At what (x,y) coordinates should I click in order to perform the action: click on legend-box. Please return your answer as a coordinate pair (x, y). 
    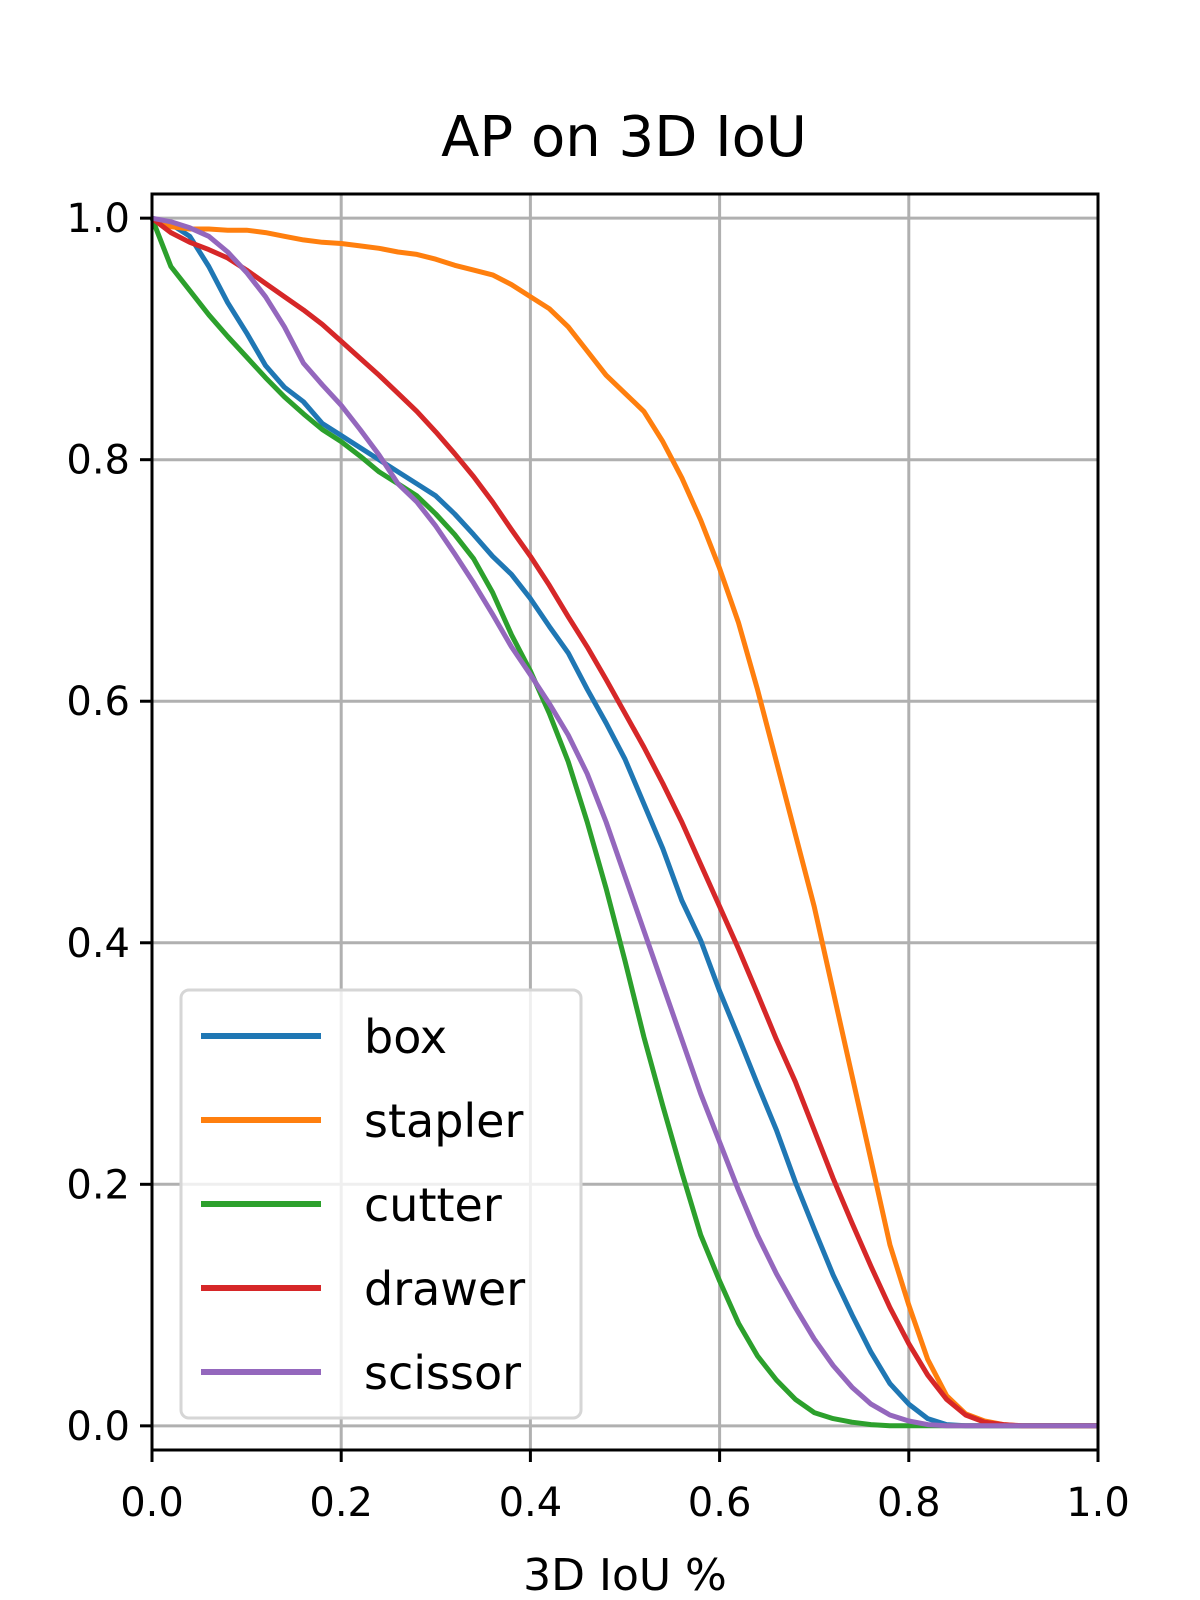
    Looking at the image, I should click on (381, 1204).